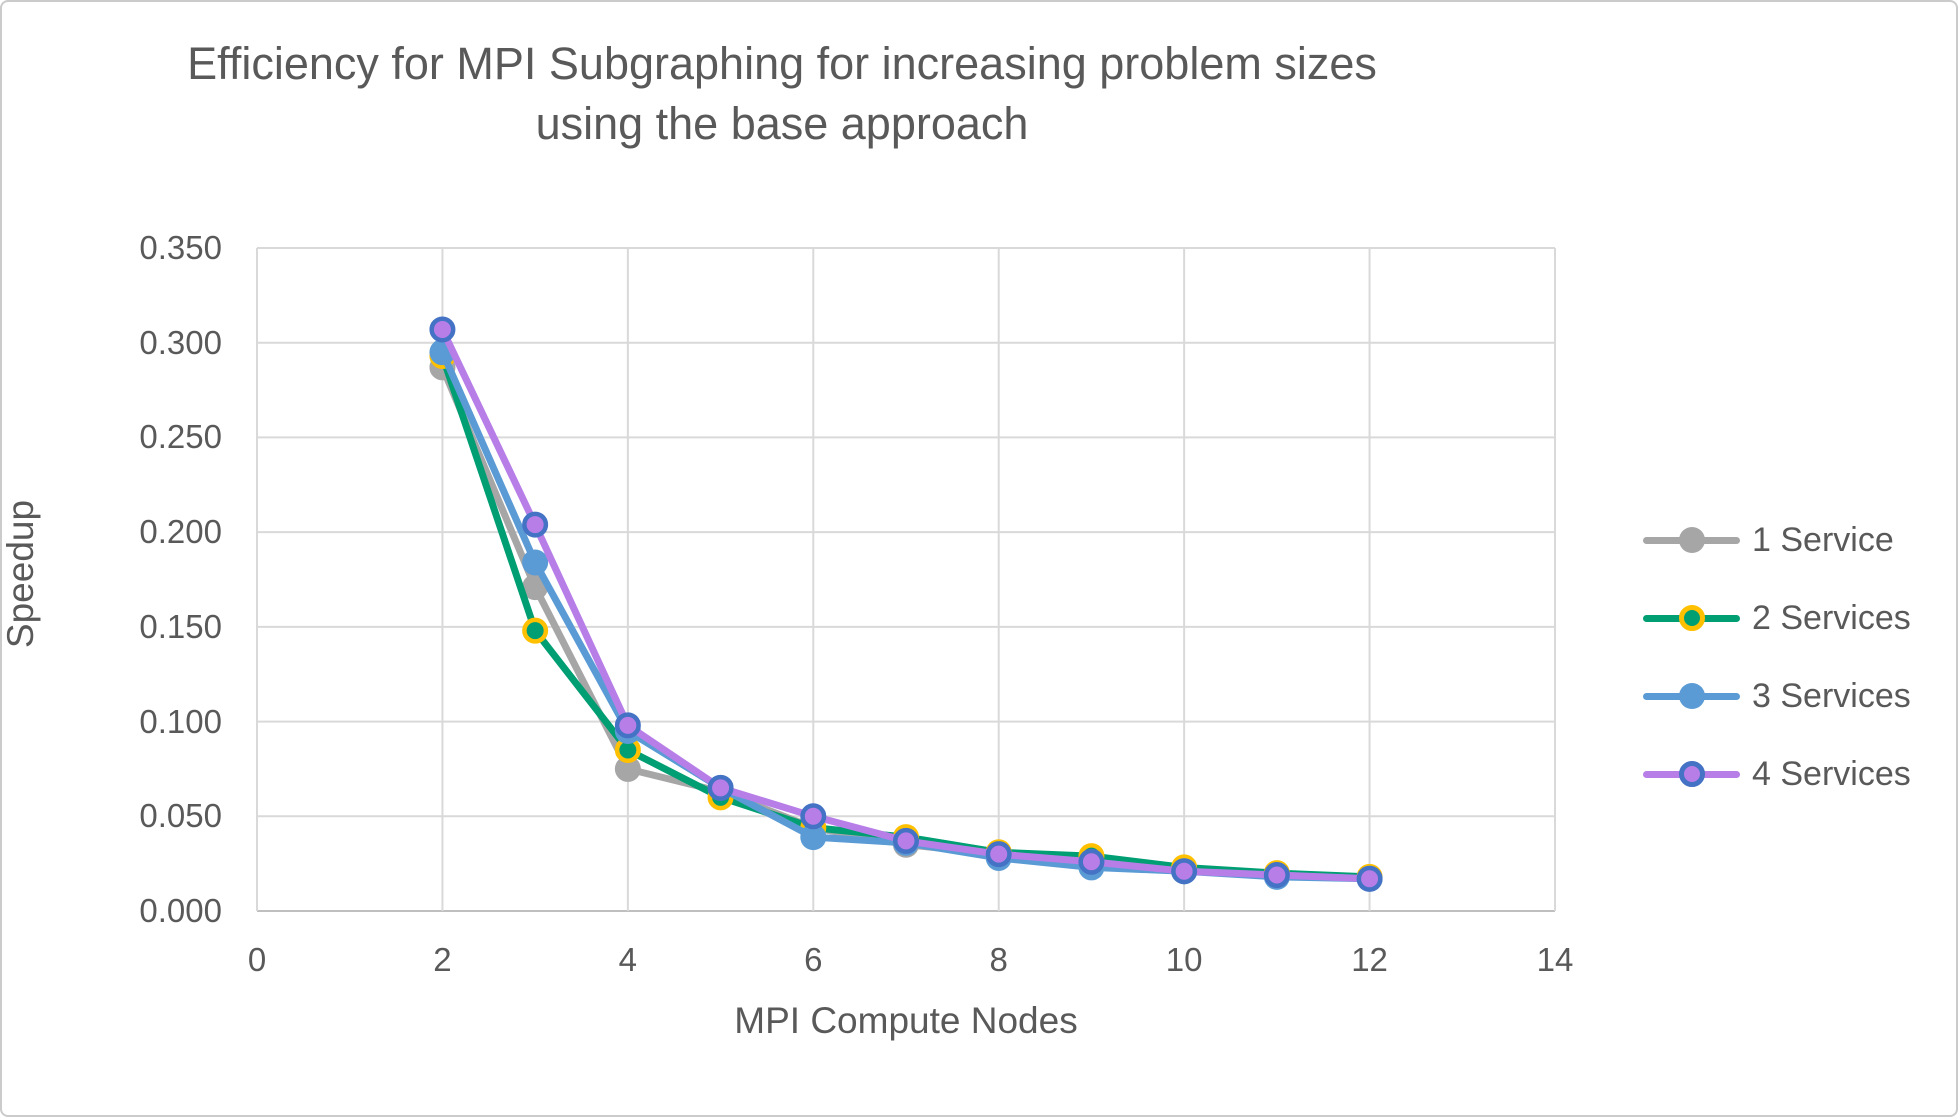 This screenshot has height=1117, width=1958. What do you see at coordinates (1369, 959) in the screenshot?
I see `x-tick-label: 12` at bounding box center [1369, 959].